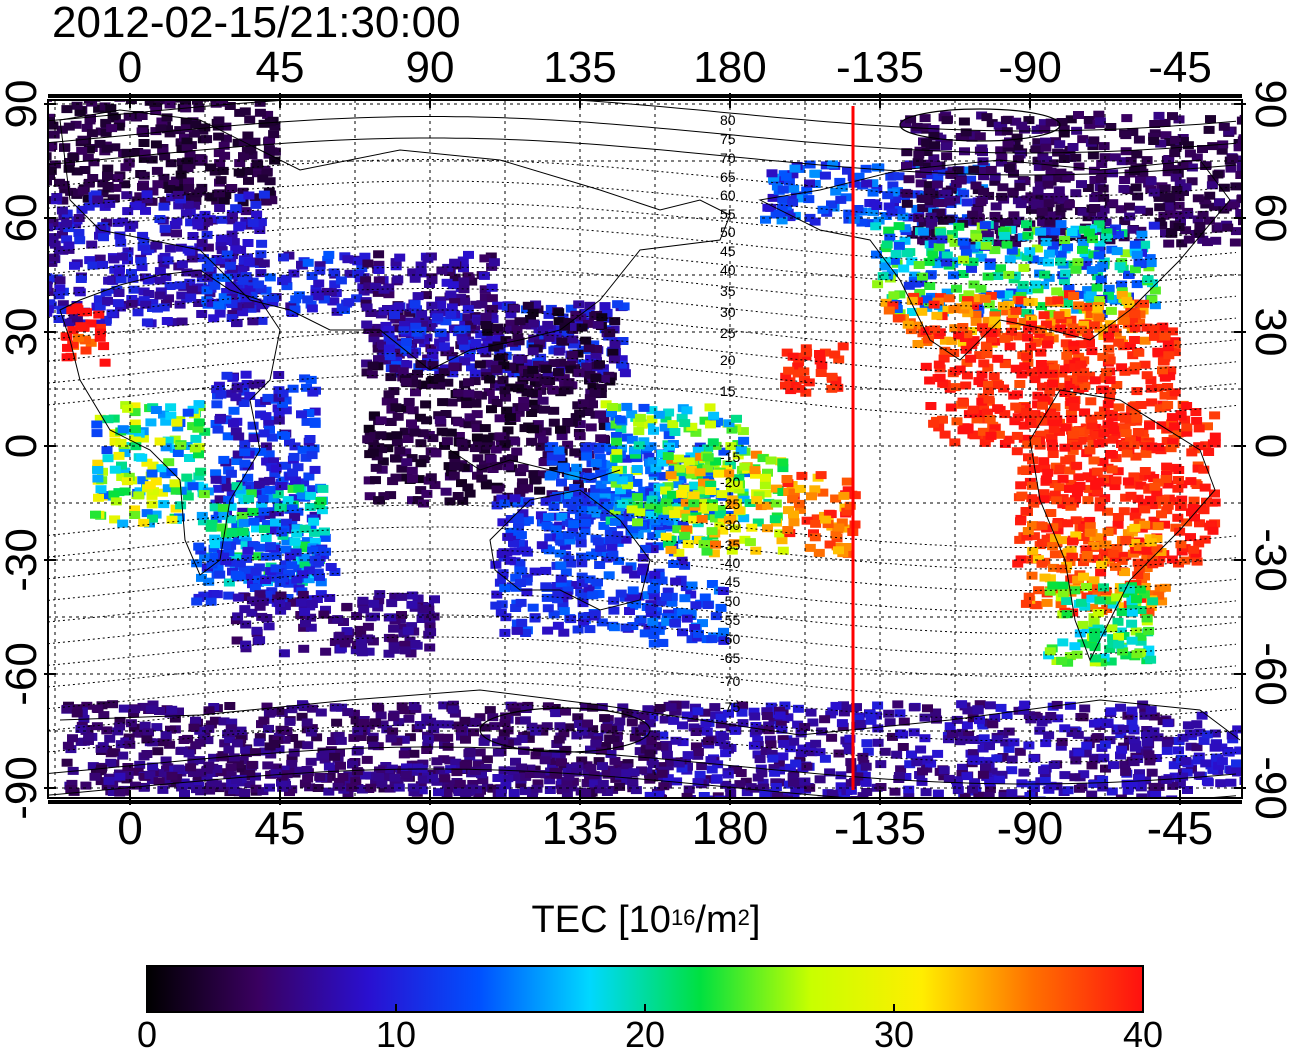  What do you see at coordinates (728, 139) in the screenshot?
I see `contour-label: 75` at bounding box center [728, 139].